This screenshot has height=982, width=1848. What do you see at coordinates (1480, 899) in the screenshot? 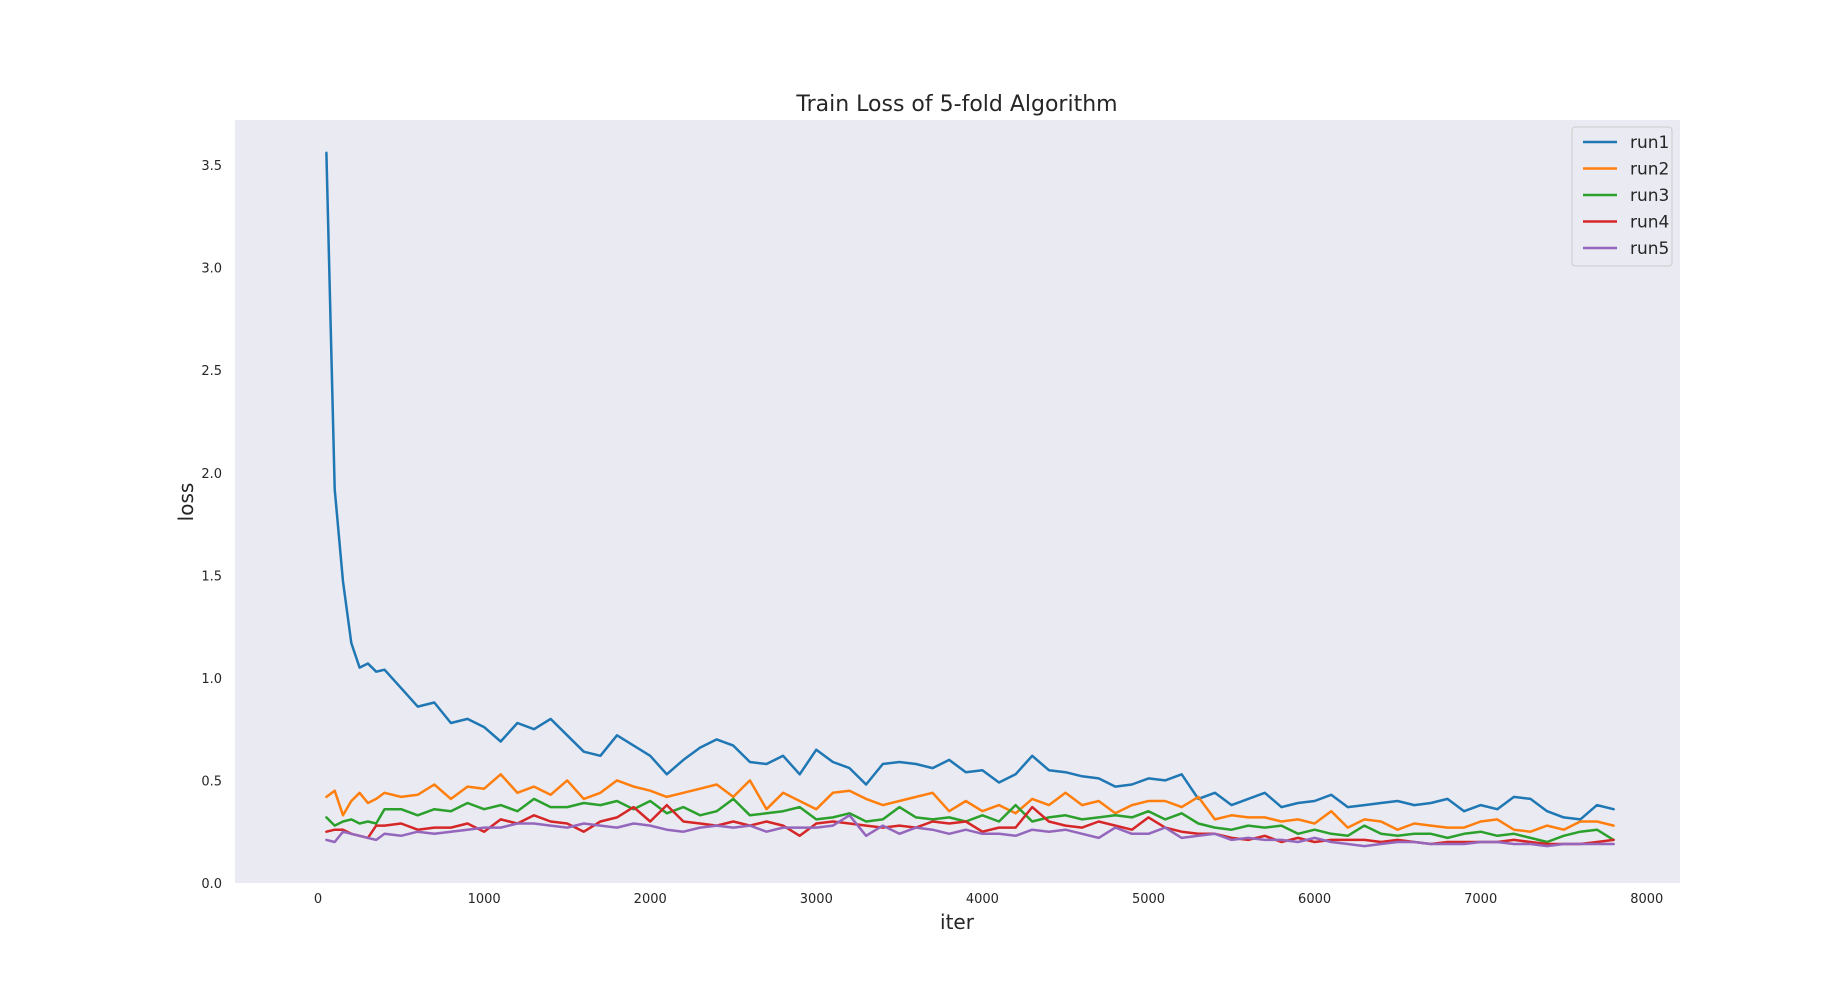
I see `x-tick-label: 7000` at bounding box center [1480, 899].